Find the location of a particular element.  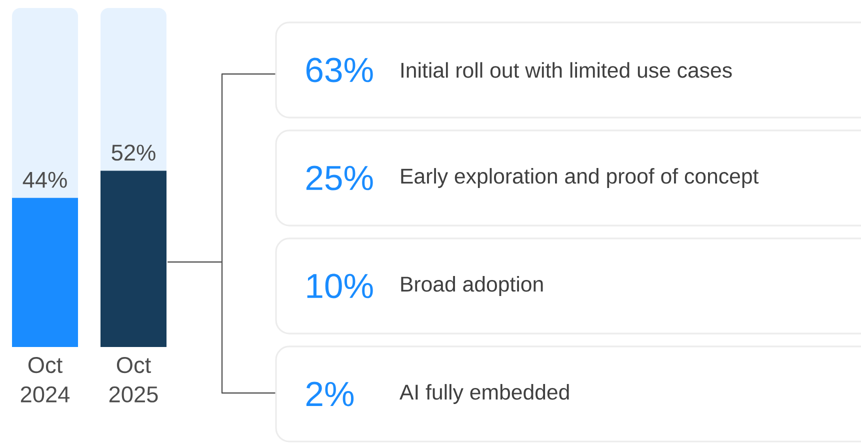

x-tick-label: Oct 2025 is located at coordinates (133, 379).